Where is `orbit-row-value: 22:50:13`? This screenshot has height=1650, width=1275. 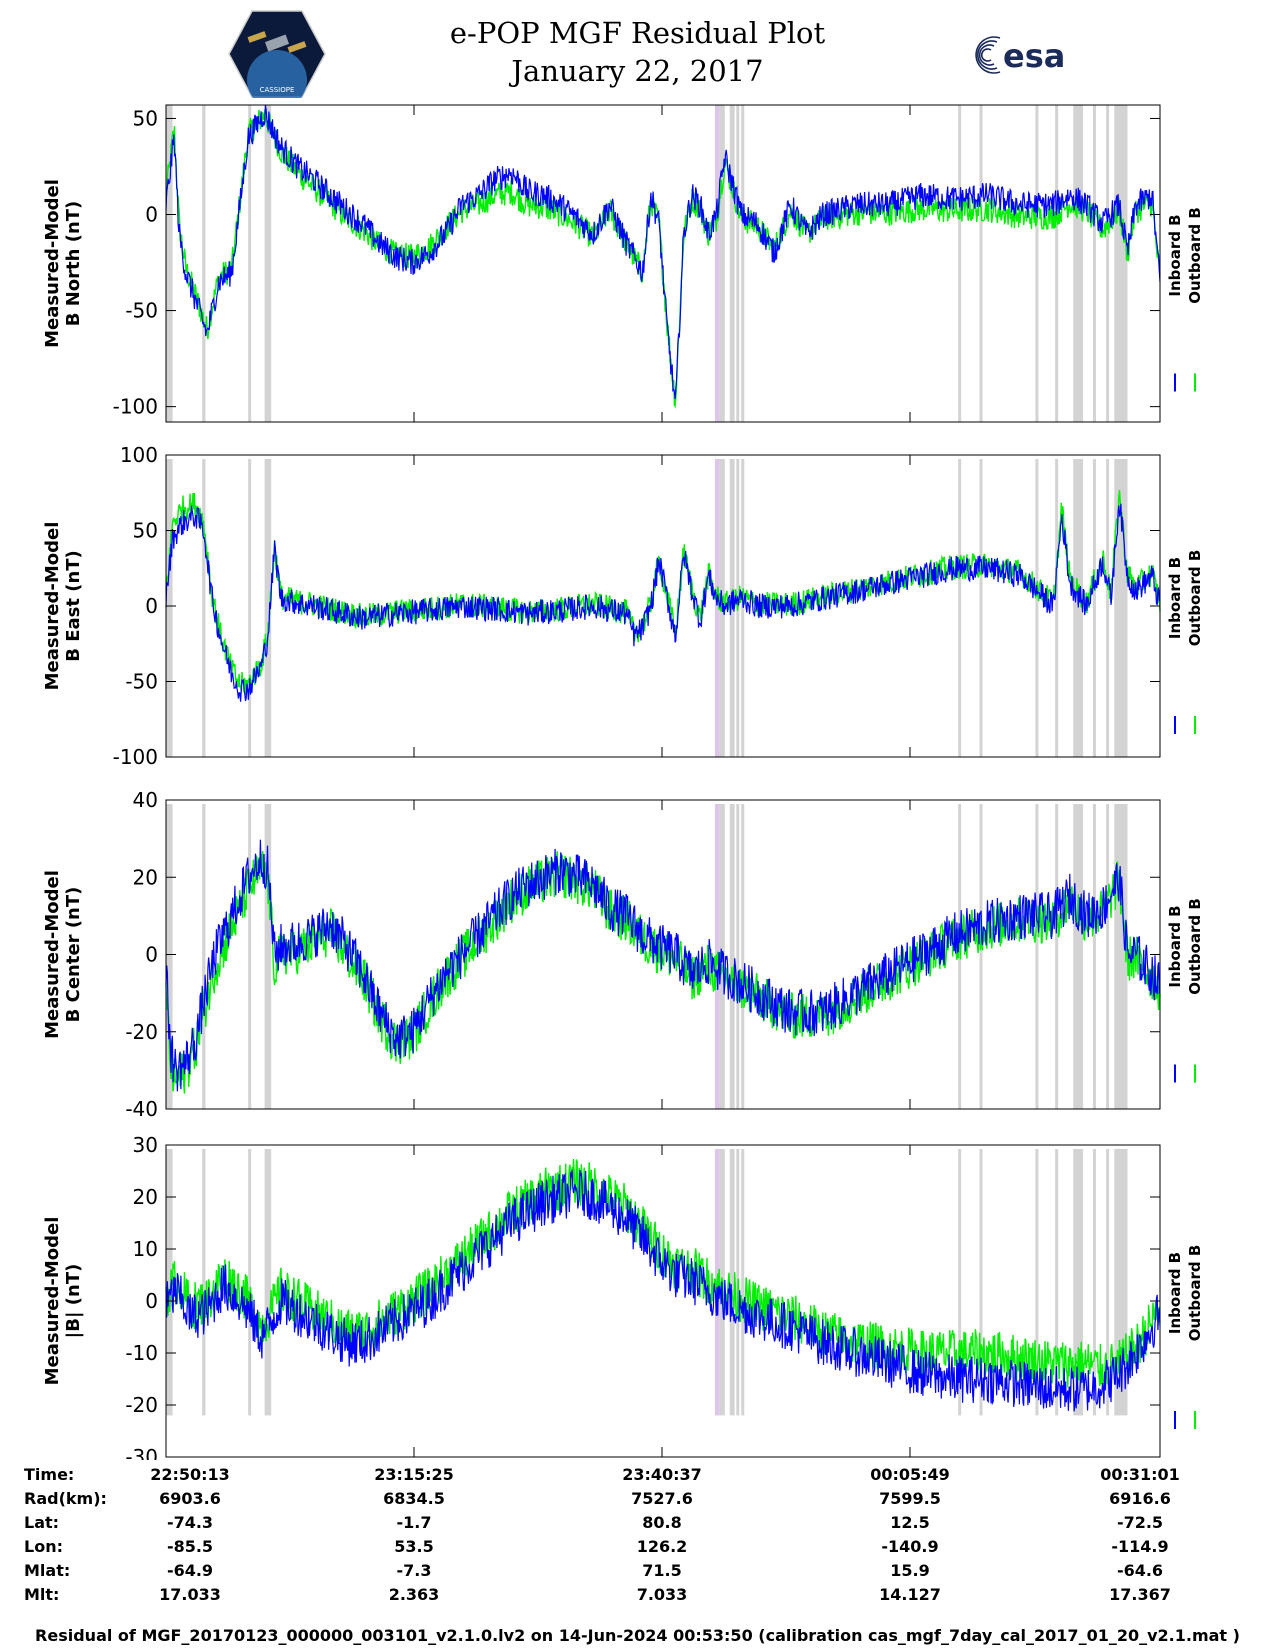
orbit-row-value: 22:50:13 is located at coordinates (190, 1474).